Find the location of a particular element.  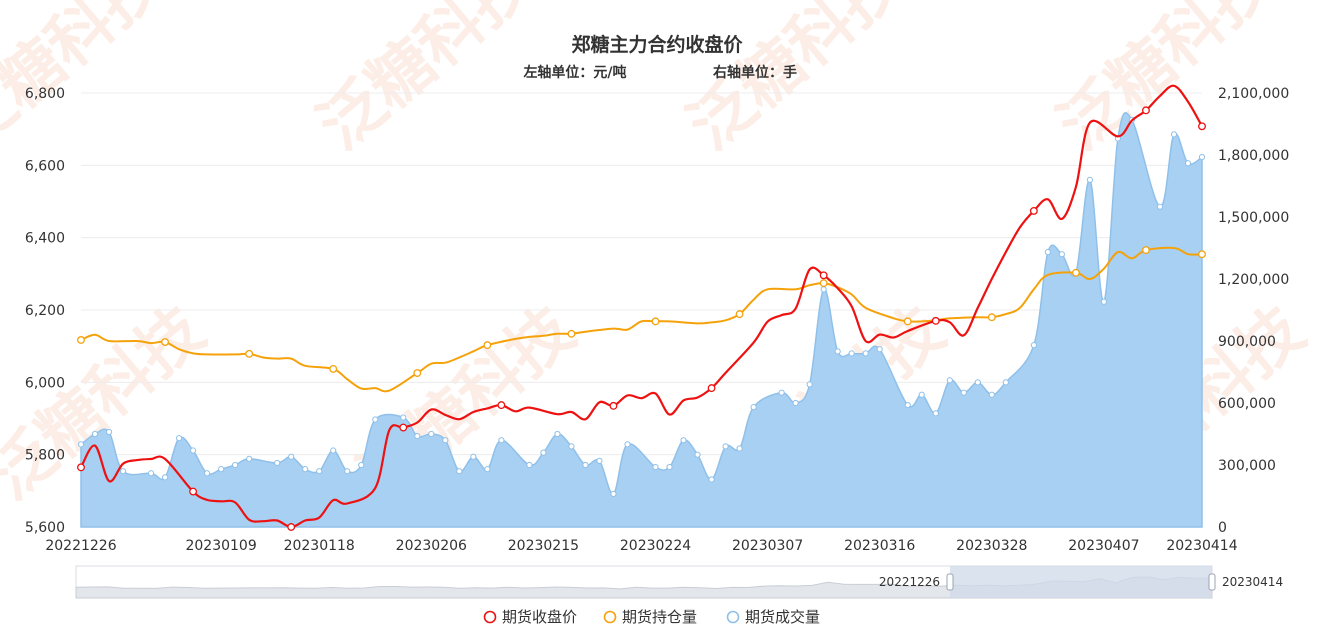

x-tick-label: 20230407 is located at coordinates (1103, 546).